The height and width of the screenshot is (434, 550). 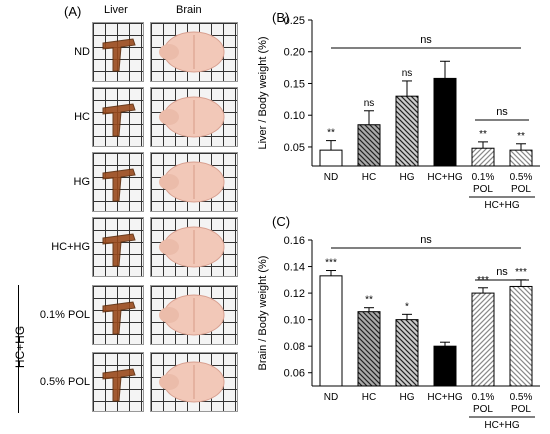 What do you see at coordinates (70, 247) in the screenshot?
I see `row-label: HC+HG` at bounding box center [70, 247].